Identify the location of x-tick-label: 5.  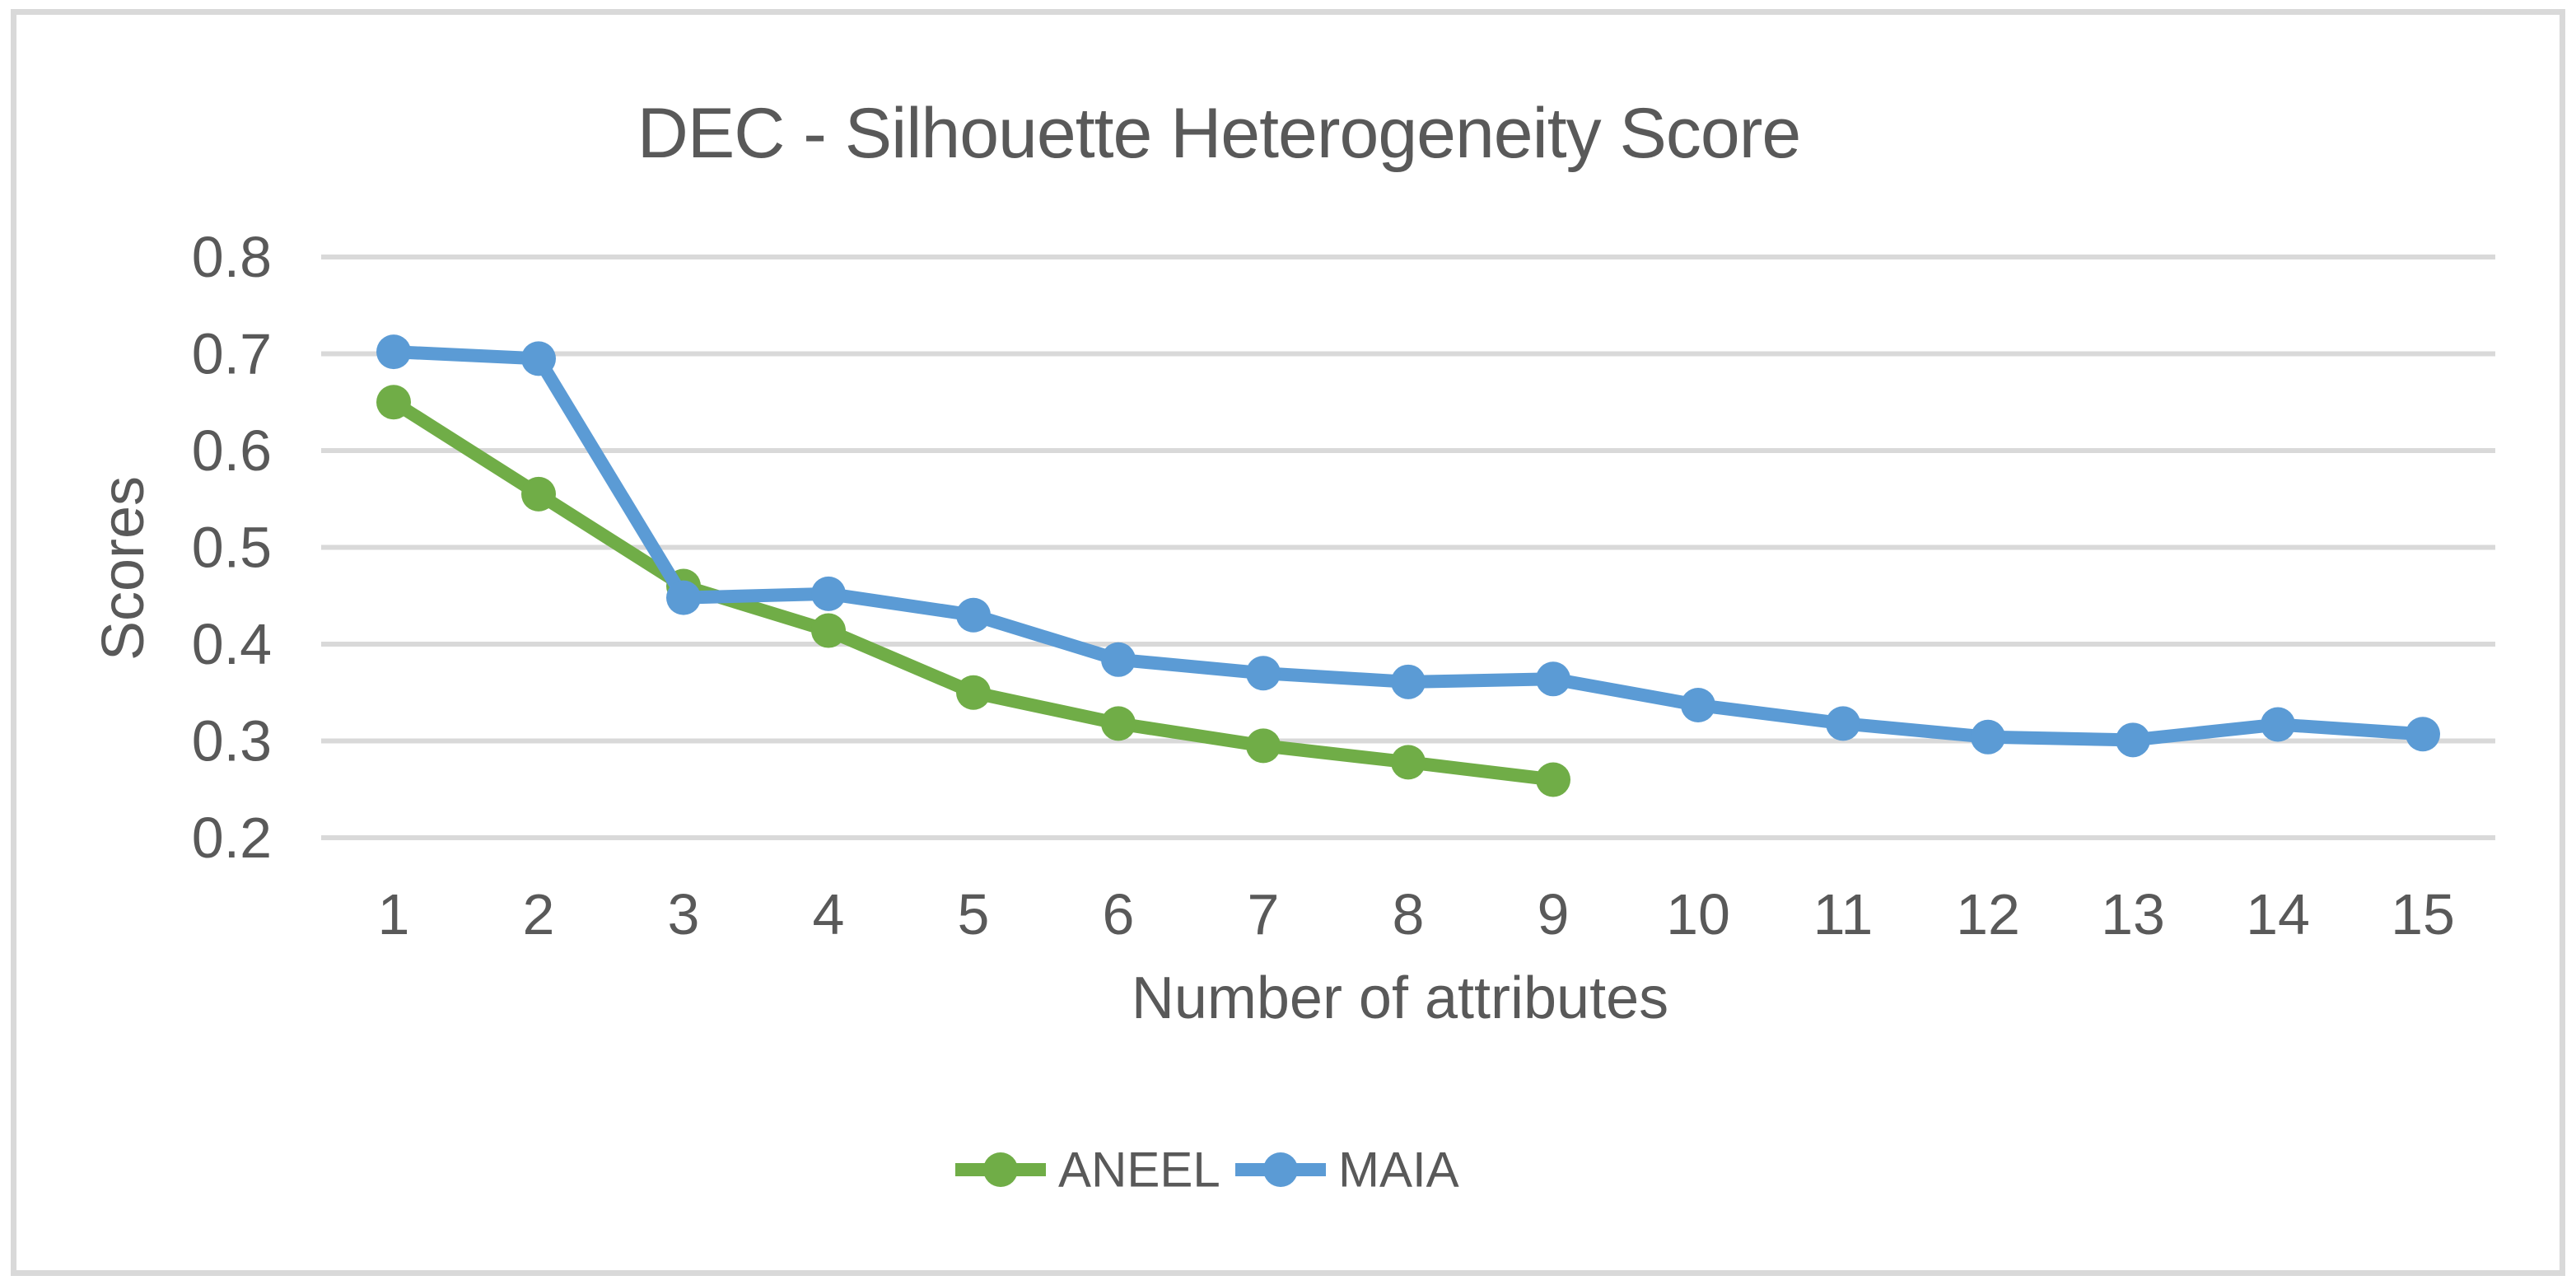
(974, 914).